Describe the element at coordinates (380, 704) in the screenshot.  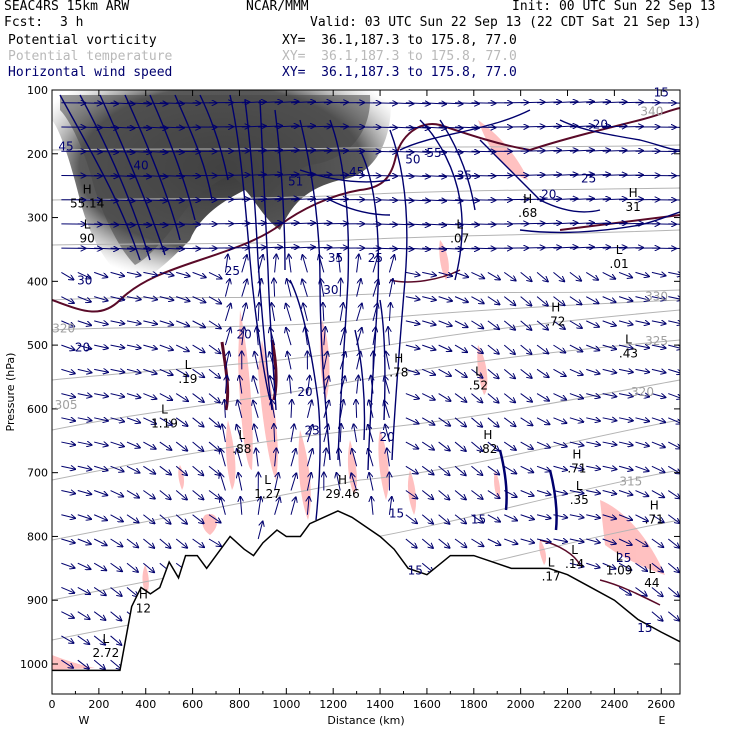
I see `x-tick-label: 1400` at that location.